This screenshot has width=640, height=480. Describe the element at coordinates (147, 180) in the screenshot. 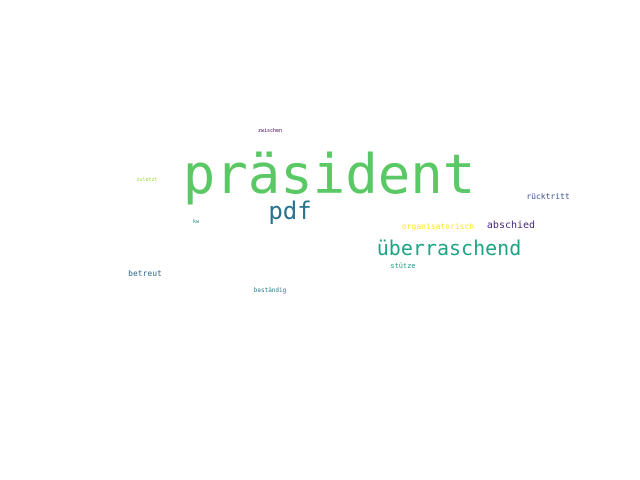

I see `word-zuletzt: zuletzt` at that location.